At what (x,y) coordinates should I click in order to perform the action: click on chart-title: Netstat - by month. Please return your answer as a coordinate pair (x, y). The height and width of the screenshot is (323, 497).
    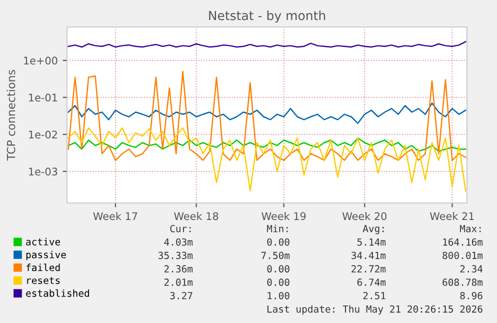
    Looking at the image, I should click on (267, 16).